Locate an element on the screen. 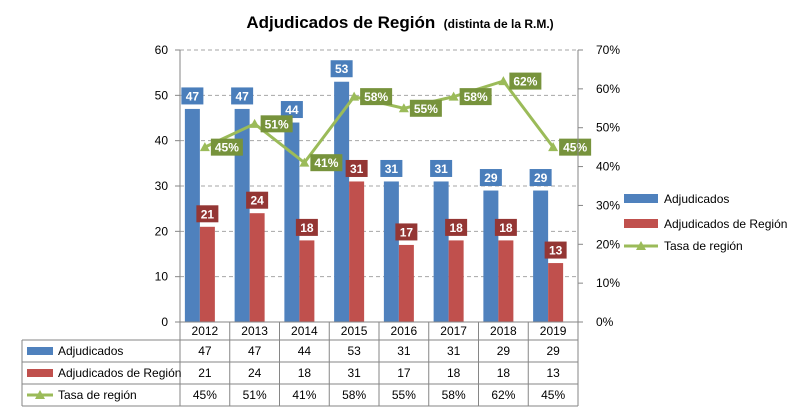 The height and width of the screenshot is (416, 800). data-label: 17 is located at coordinates (407, 232).